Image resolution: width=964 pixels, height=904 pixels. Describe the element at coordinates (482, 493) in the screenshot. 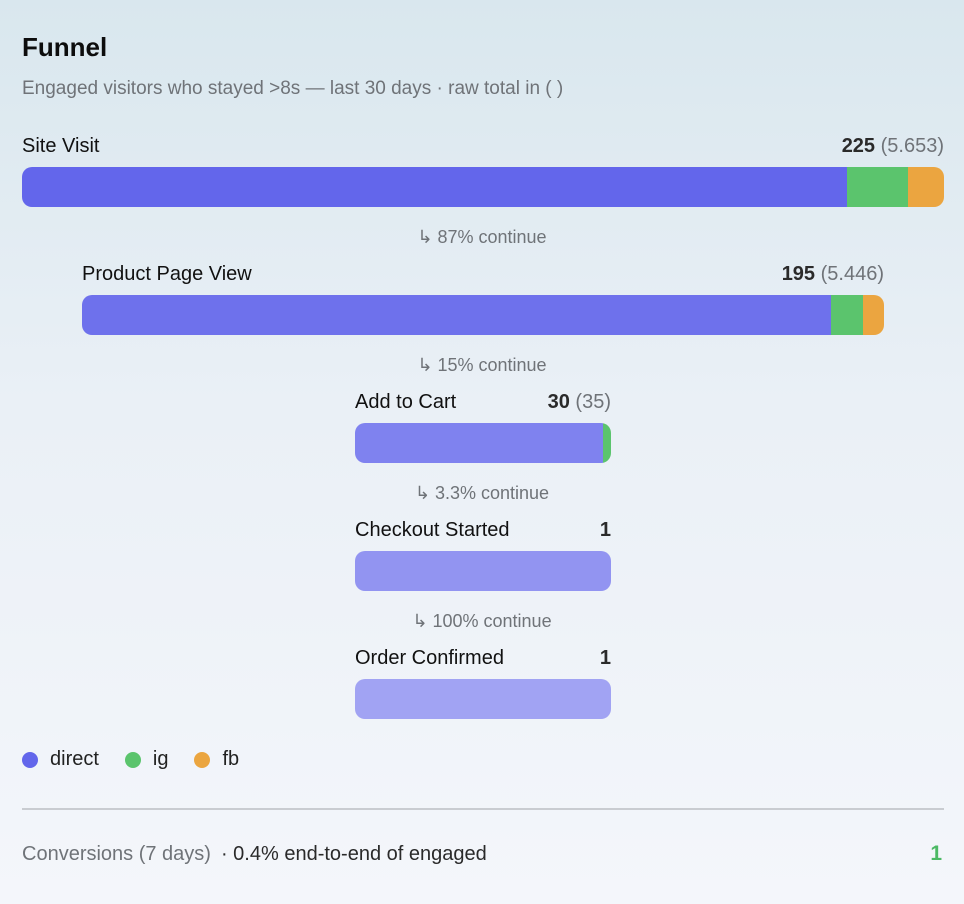

I see `conversion-rate-label: ↳ 3.3% continue` at that location.